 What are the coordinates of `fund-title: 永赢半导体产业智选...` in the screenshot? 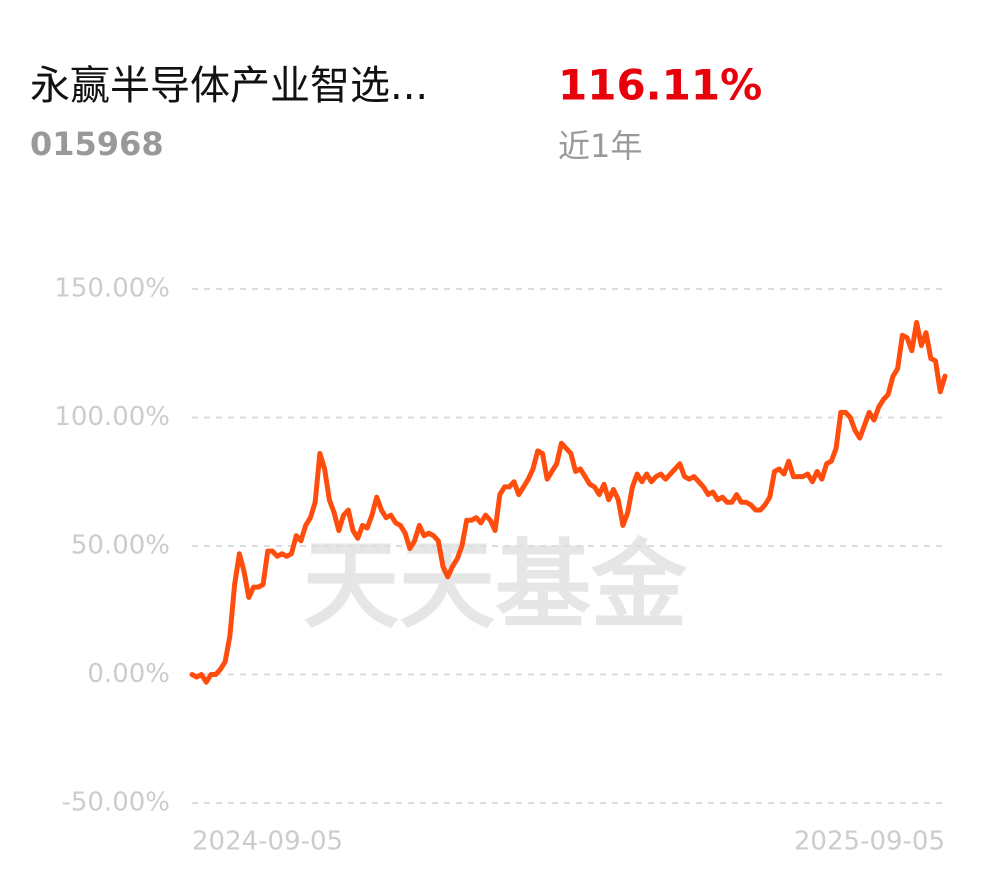 It's located at (229, 86).